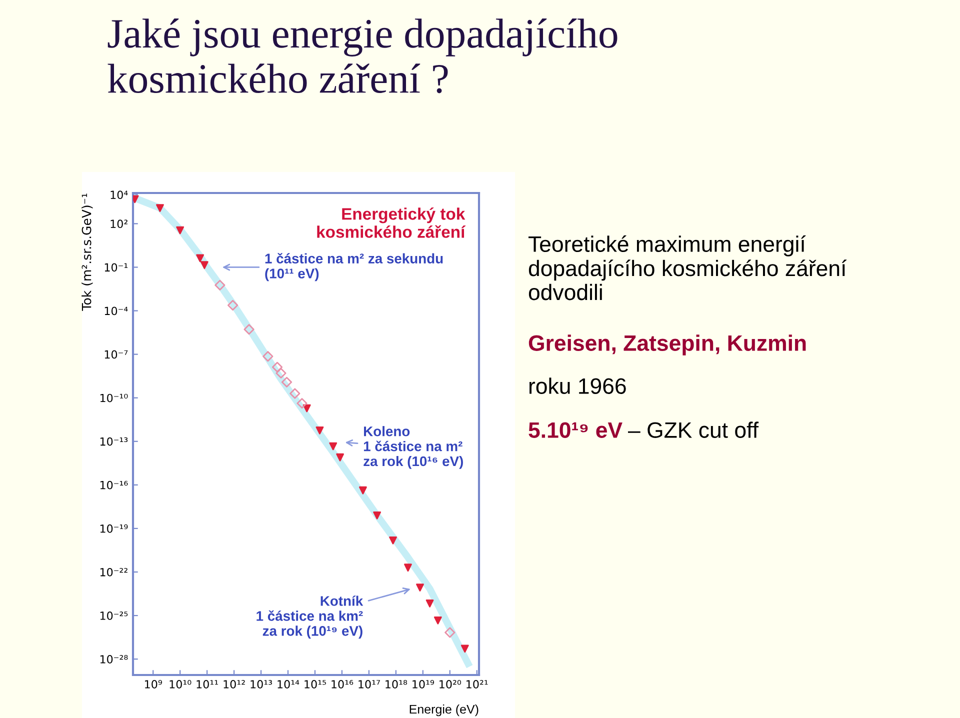 This screenshot has height=718, width=960. Describe the element at coordinates (575, 430) in the screenshot. I see `text: 5.10¹⁹ eV` at that location.